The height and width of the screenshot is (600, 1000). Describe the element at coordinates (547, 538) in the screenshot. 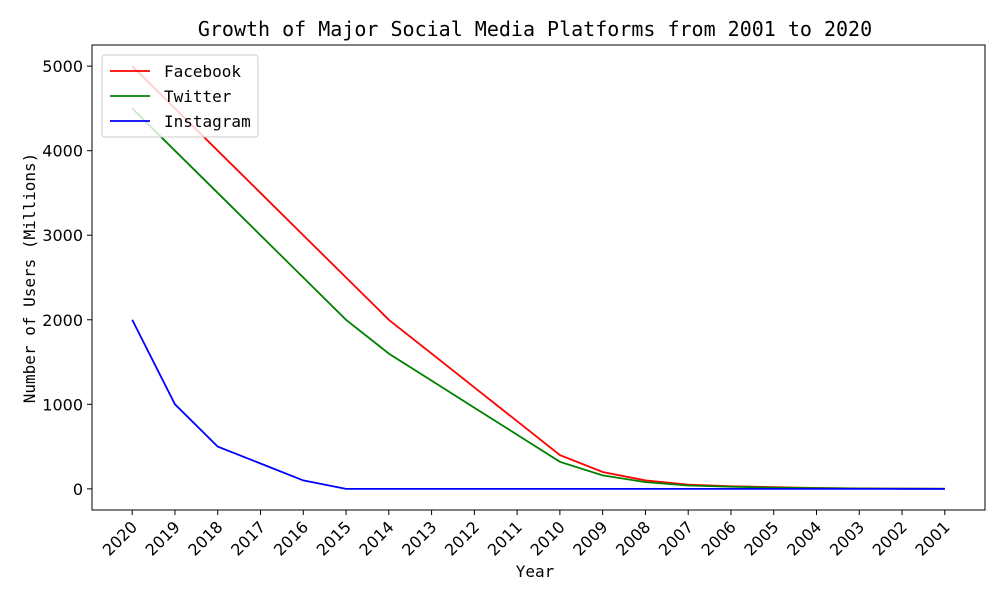

I see `x-tick-label: 2010` at that location.